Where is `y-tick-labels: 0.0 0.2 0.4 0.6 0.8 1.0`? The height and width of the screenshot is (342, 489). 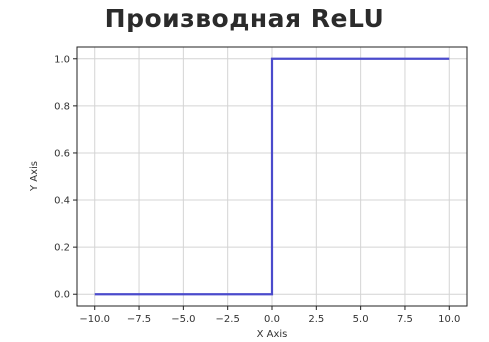 y-tick-labels: 0.0 0.2 0.4 0.6 0.8 1.0 is located at coordinates (62, 177).